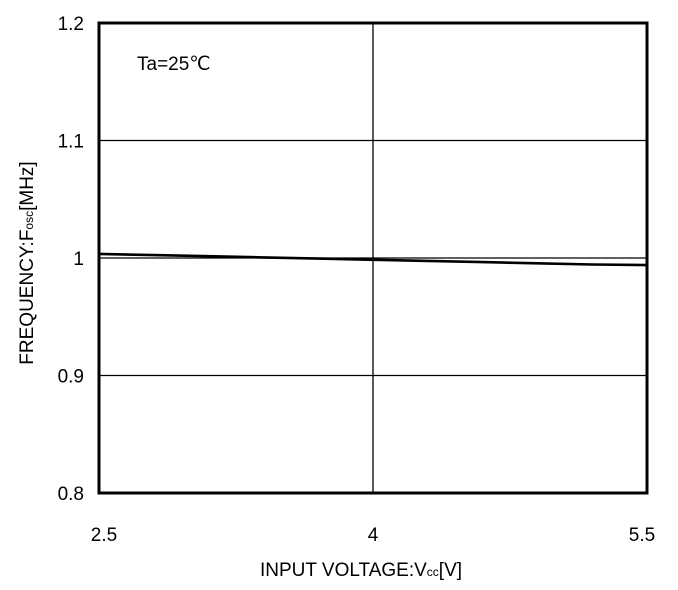 The width and height of the screenshot is (678, 590). I want to click on y-axis-title-subscript: osc, so click(29, 220).